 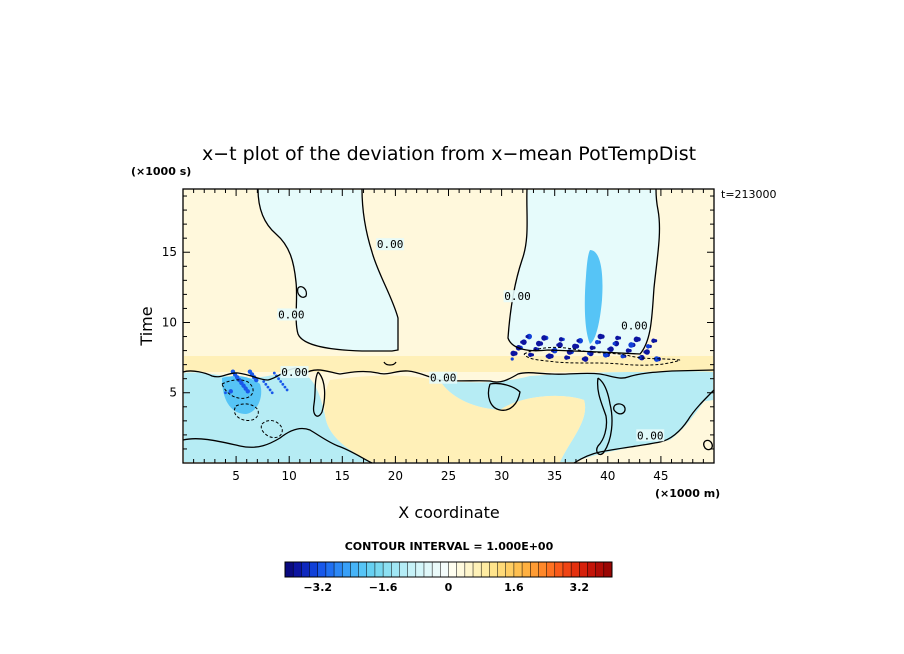 What do you see at coordinates (442, 364) in the screenshot?
I see `turbulence-markers` at bounding box center [442, 364].